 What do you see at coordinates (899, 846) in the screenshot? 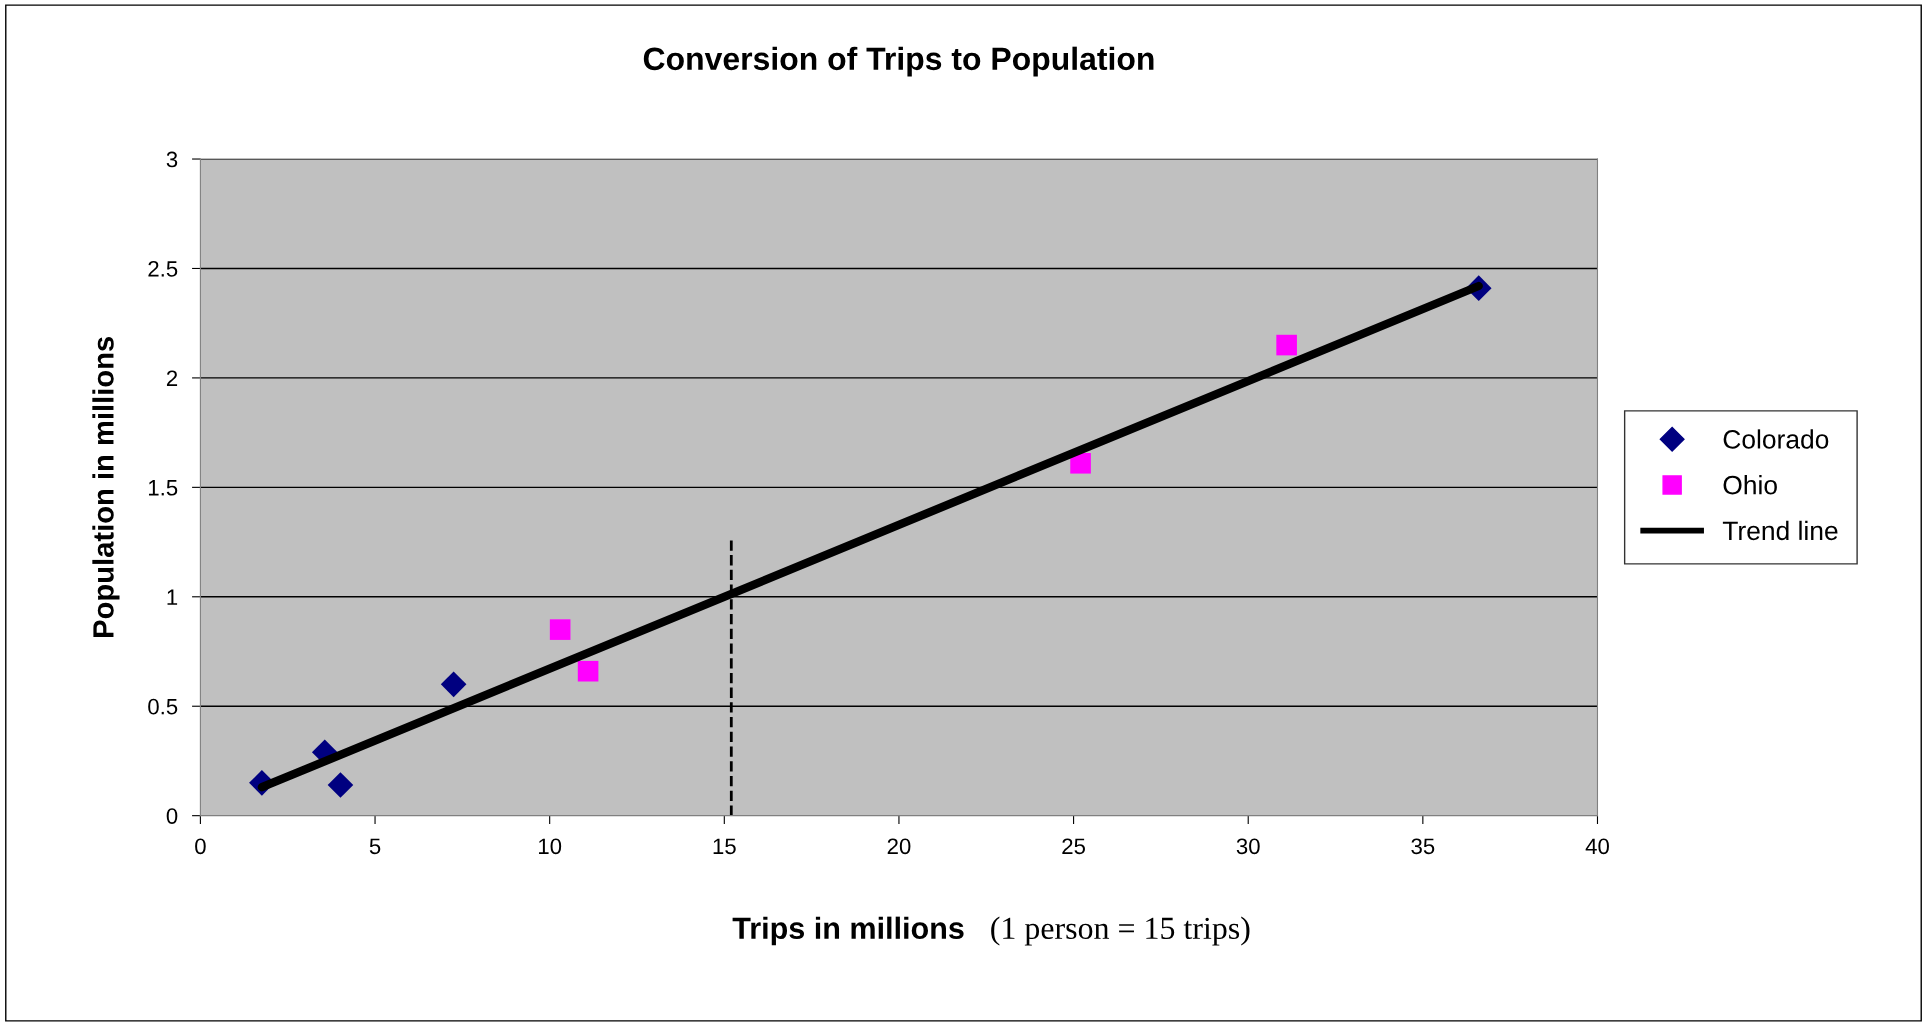
I see `x-tick-label: 20` at bounding box center [899, 846].